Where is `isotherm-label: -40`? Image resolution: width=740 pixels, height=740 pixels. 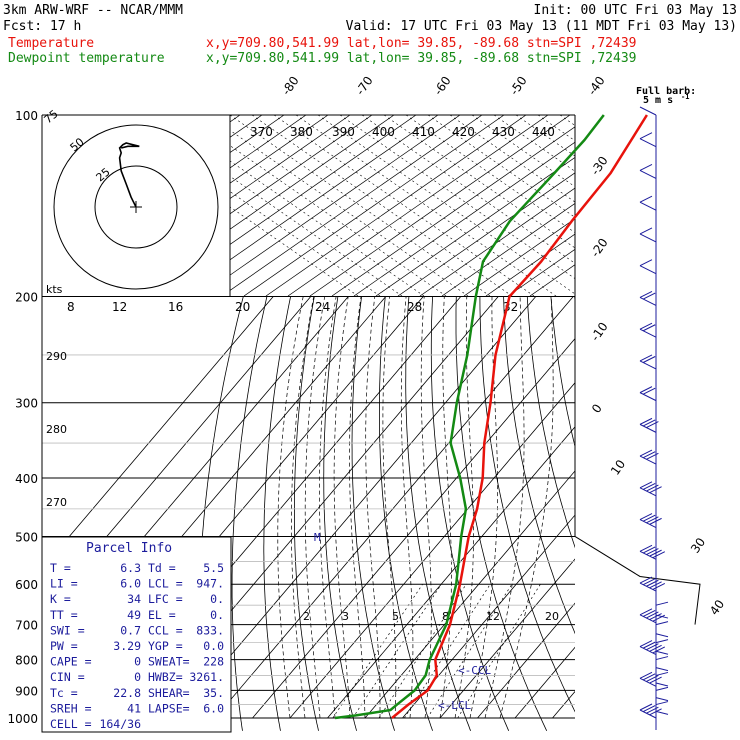
isotherm-label: -40 is located at coordinates (596, 86).